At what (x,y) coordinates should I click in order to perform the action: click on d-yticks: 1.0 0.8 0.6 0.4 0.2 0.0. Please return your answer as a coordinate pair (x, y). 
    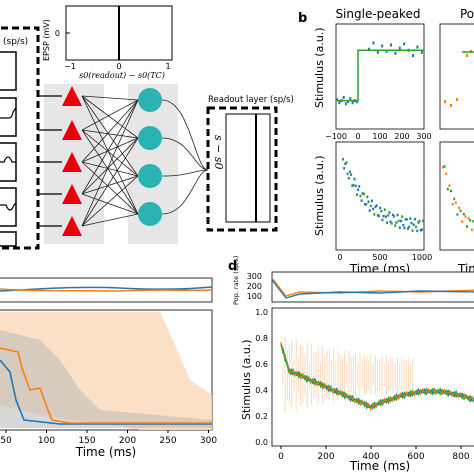
    Looking at the image, I should click on (261, 377).